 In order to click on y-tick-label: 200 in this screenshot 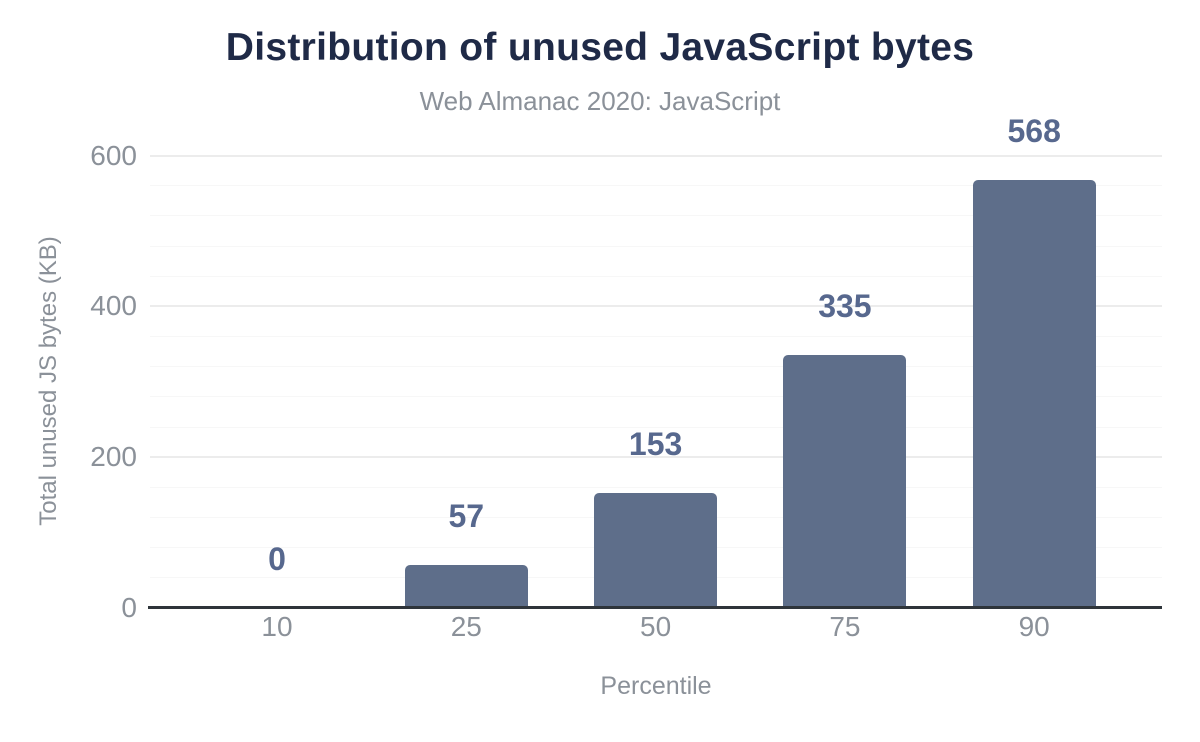, I will do `click(113, 457)`.